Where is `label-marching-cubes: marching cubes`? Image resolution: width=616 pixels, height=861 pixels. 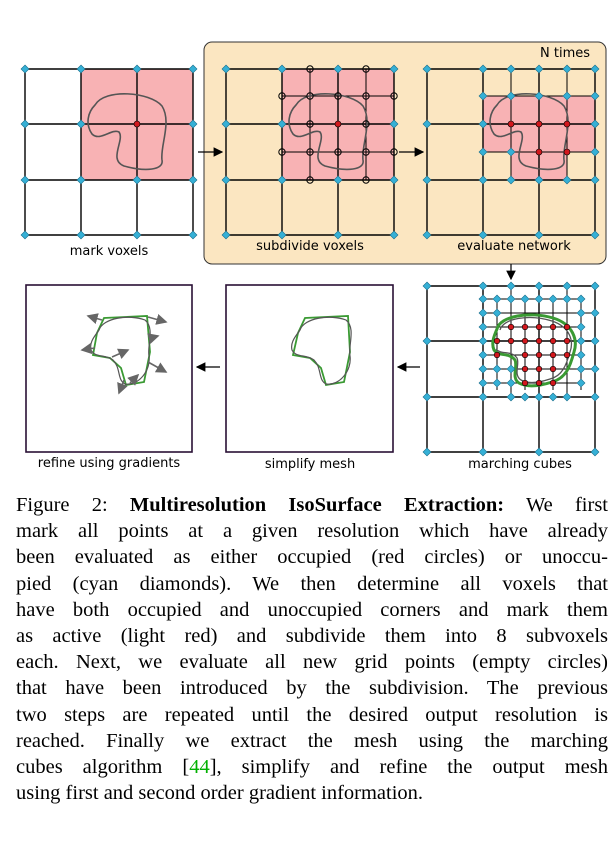 label-marching-cubes: marching cubes is located at coordinates (520, 464).